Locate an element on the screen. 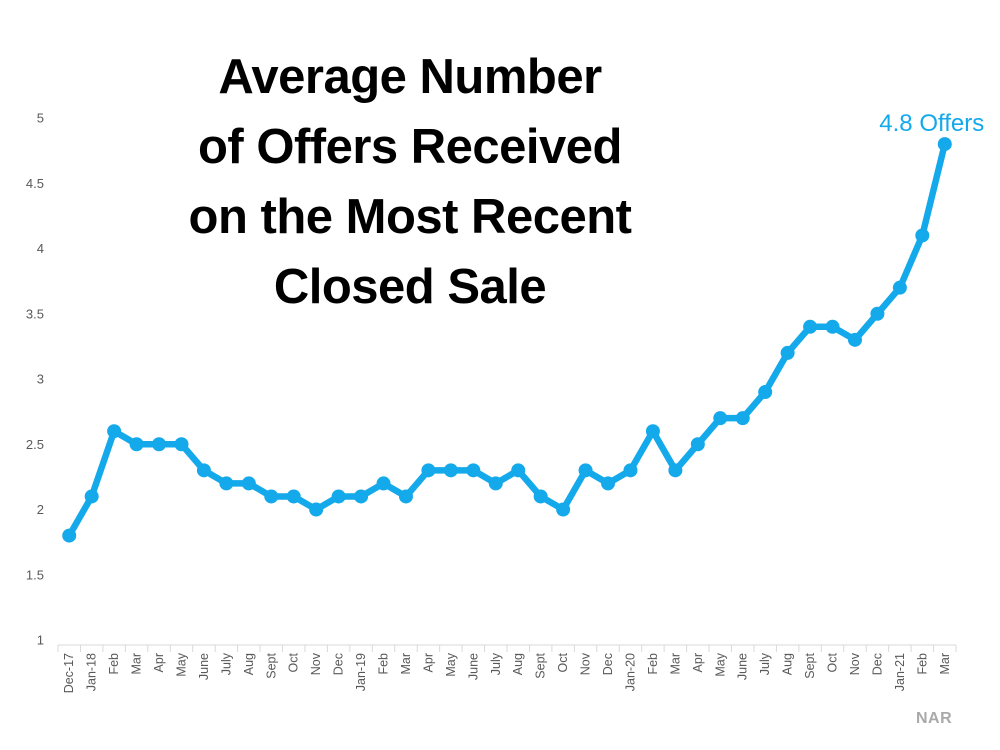 The image size is (1000, 750). y-tick-label: 2 is located at coordinates (40, 509).